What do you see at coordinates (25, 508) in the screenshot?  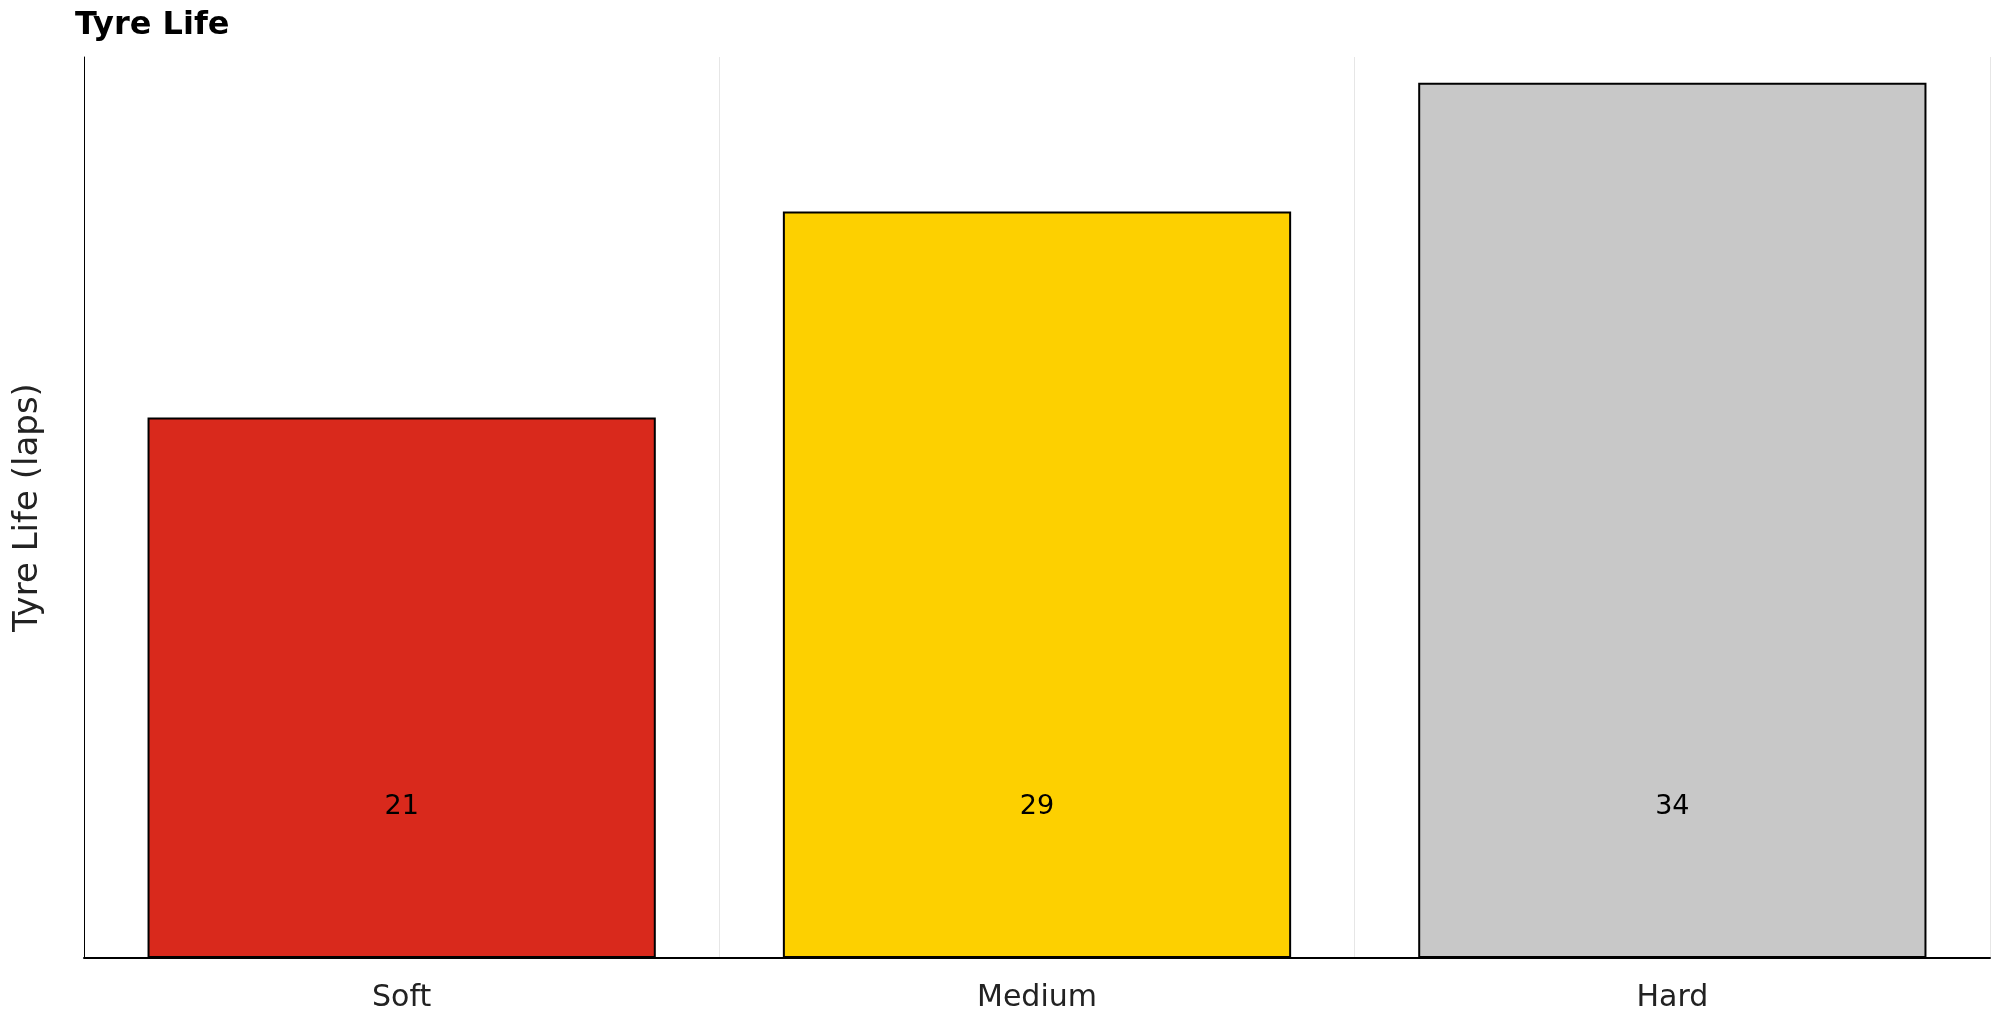 I see `y-axis-title: Tyre Life (laps)` at bounding box center [25, 508].